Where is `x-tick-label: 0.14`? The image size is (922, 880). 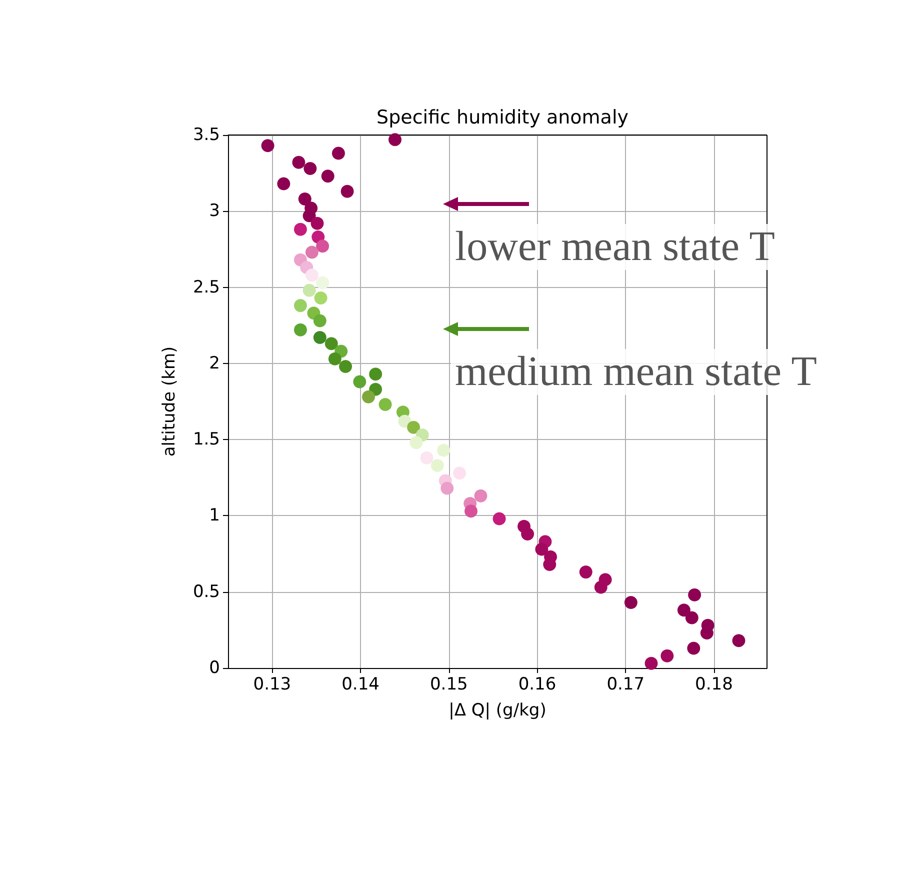
x-tick-label: 0.14 is located at coordinates (361, 684).